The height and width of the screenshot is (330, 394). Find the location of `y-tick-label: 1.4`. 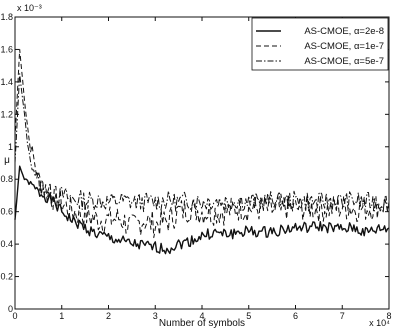

y-tick-label: 1.4 is located at coordinates (6, 82).